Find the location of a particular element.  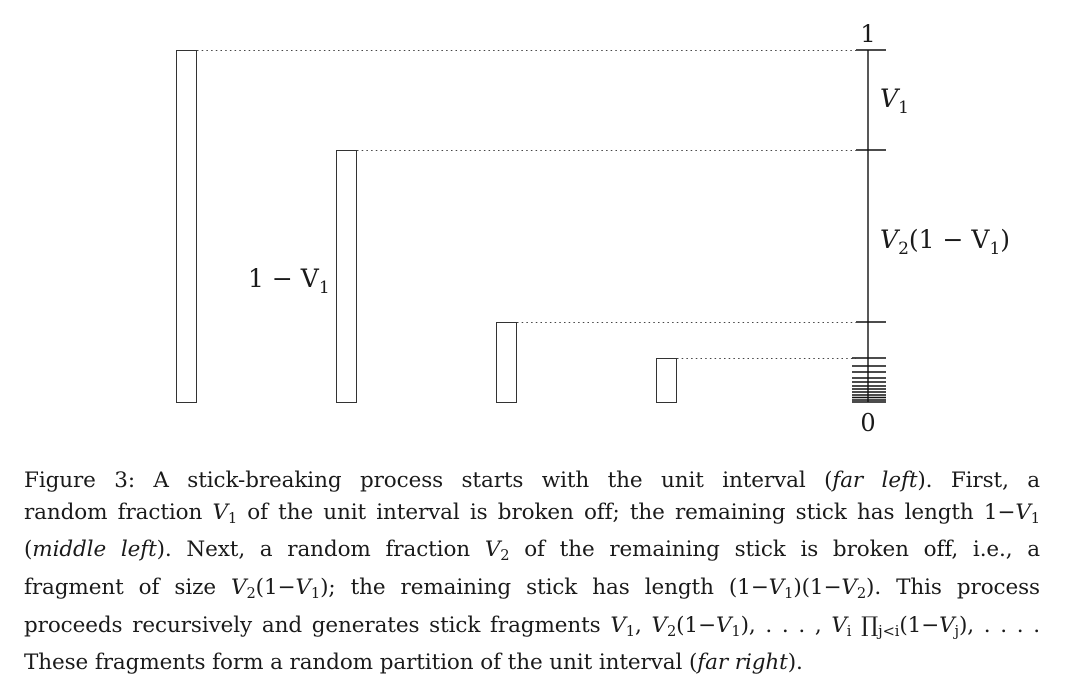

caption-run: middle left is located at coordinates (94, 550).